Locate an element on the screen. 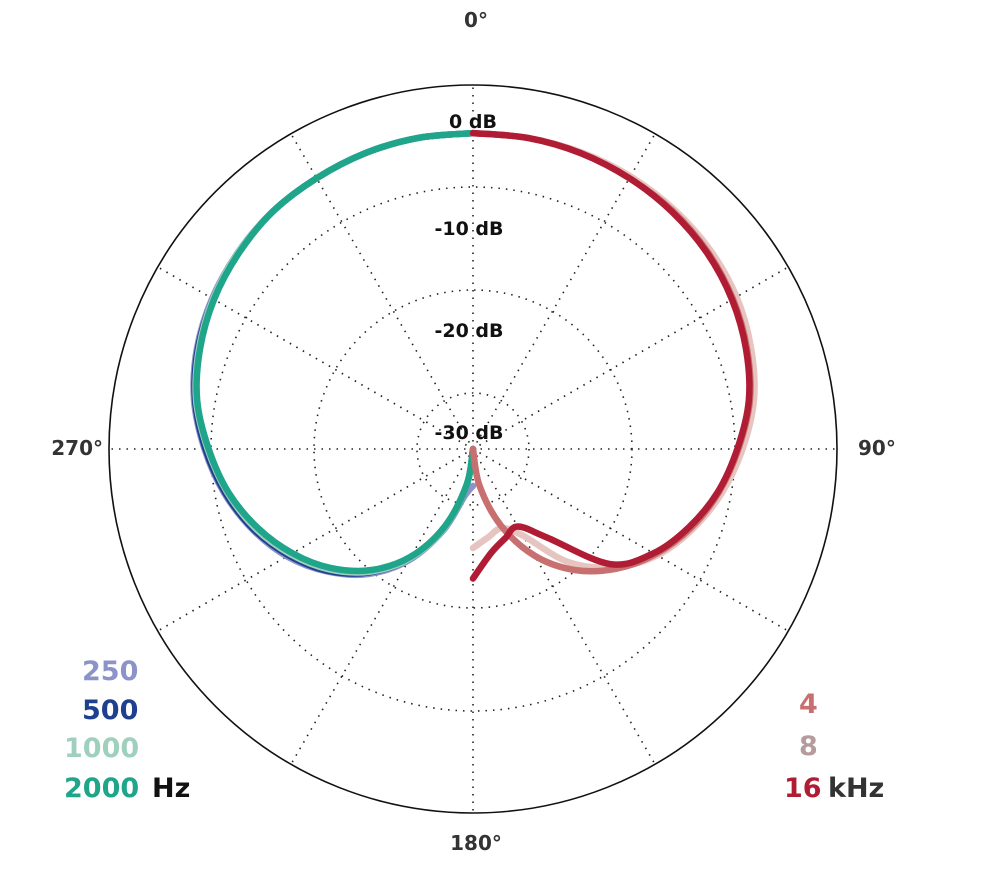 This screenshot has width=1000, height=889. angle-label-270: 270° is located at coordinates (77, 448).